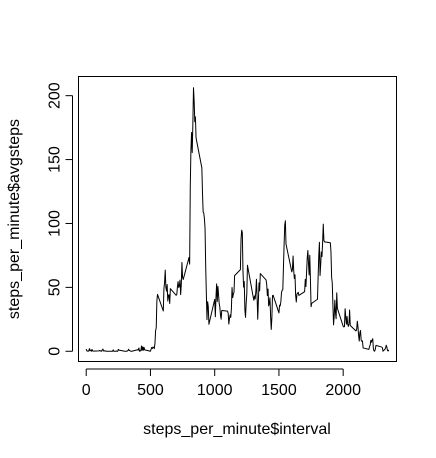 The height and width of the screenshot is (458, 436). I want to click on x-tick-label: 1000, so click(215, 390).